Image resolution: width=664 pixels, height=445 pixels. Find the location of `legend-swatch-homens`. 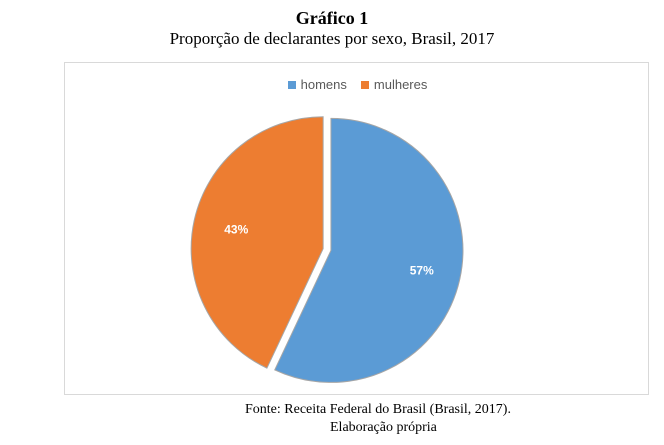

legend-swatch-homens is located at coordinates (291, 84).